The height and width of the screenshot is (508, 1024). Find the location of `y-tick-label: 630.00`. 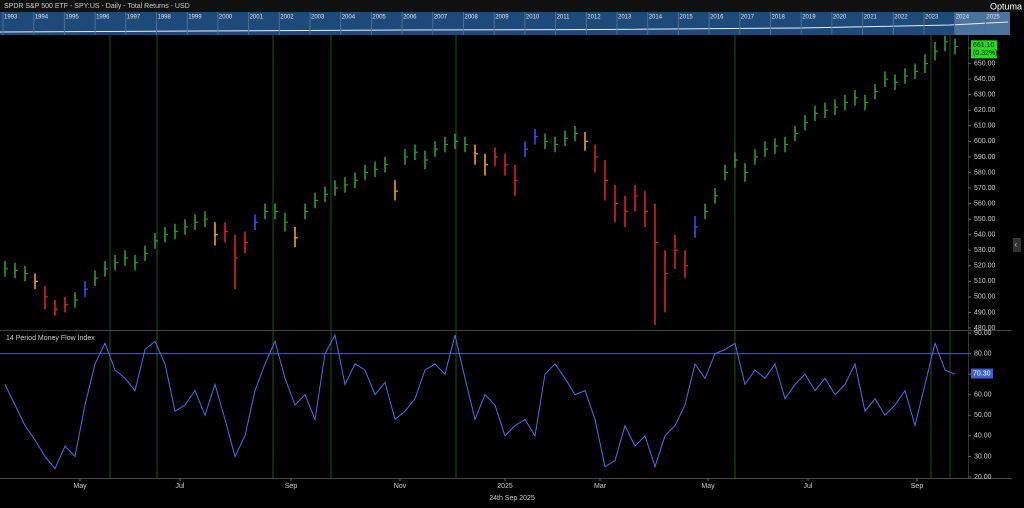

y-tick-label: 630.00 is located at coordinates (985, 95).